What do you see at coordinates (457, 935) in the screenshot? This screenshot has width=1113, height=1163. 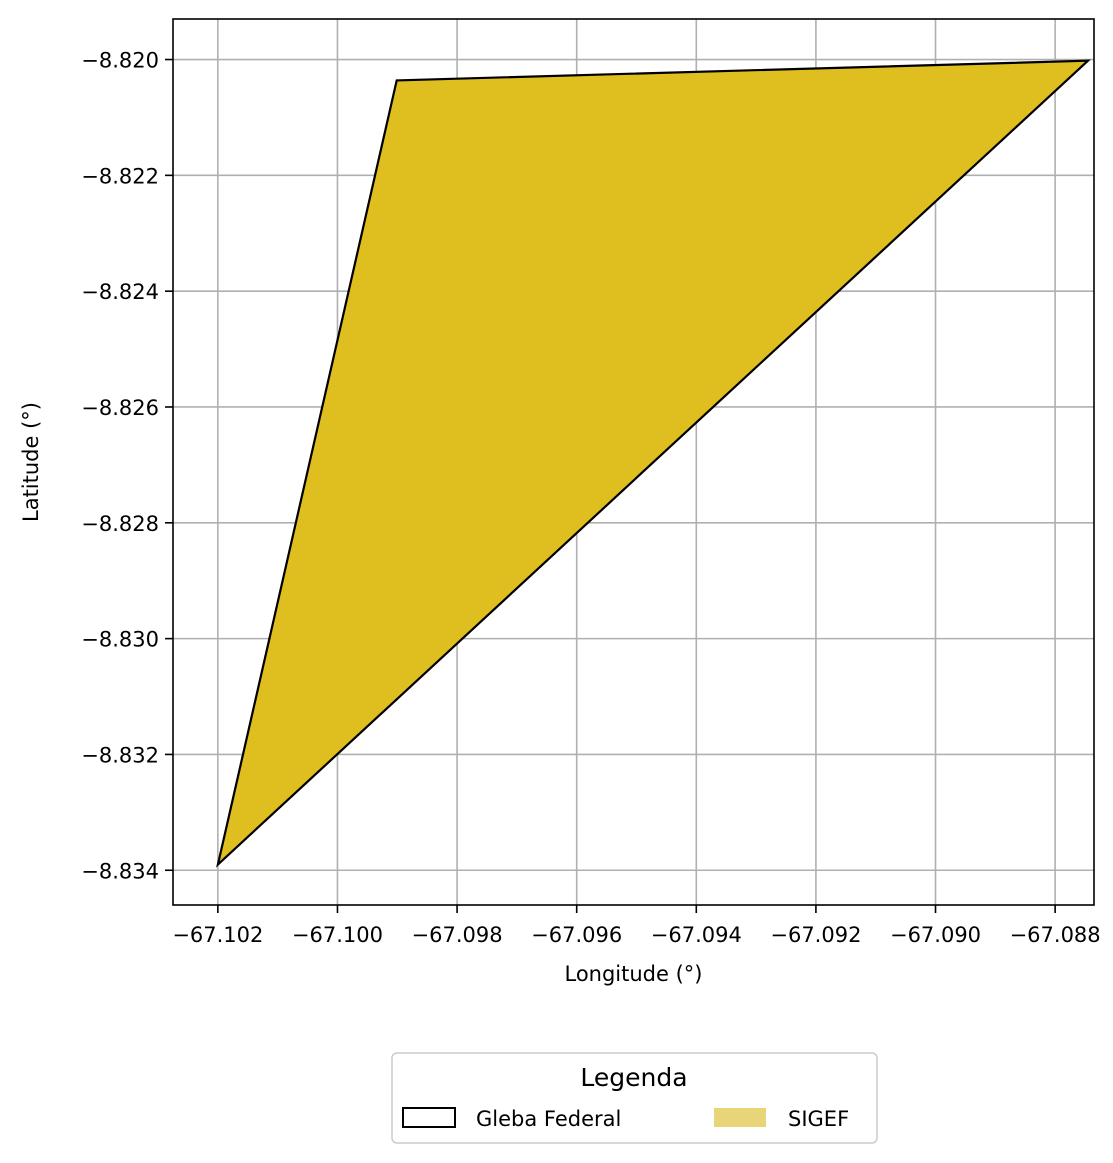 I see `x-tick-label: −67.098` at bounding box center [457, 935].